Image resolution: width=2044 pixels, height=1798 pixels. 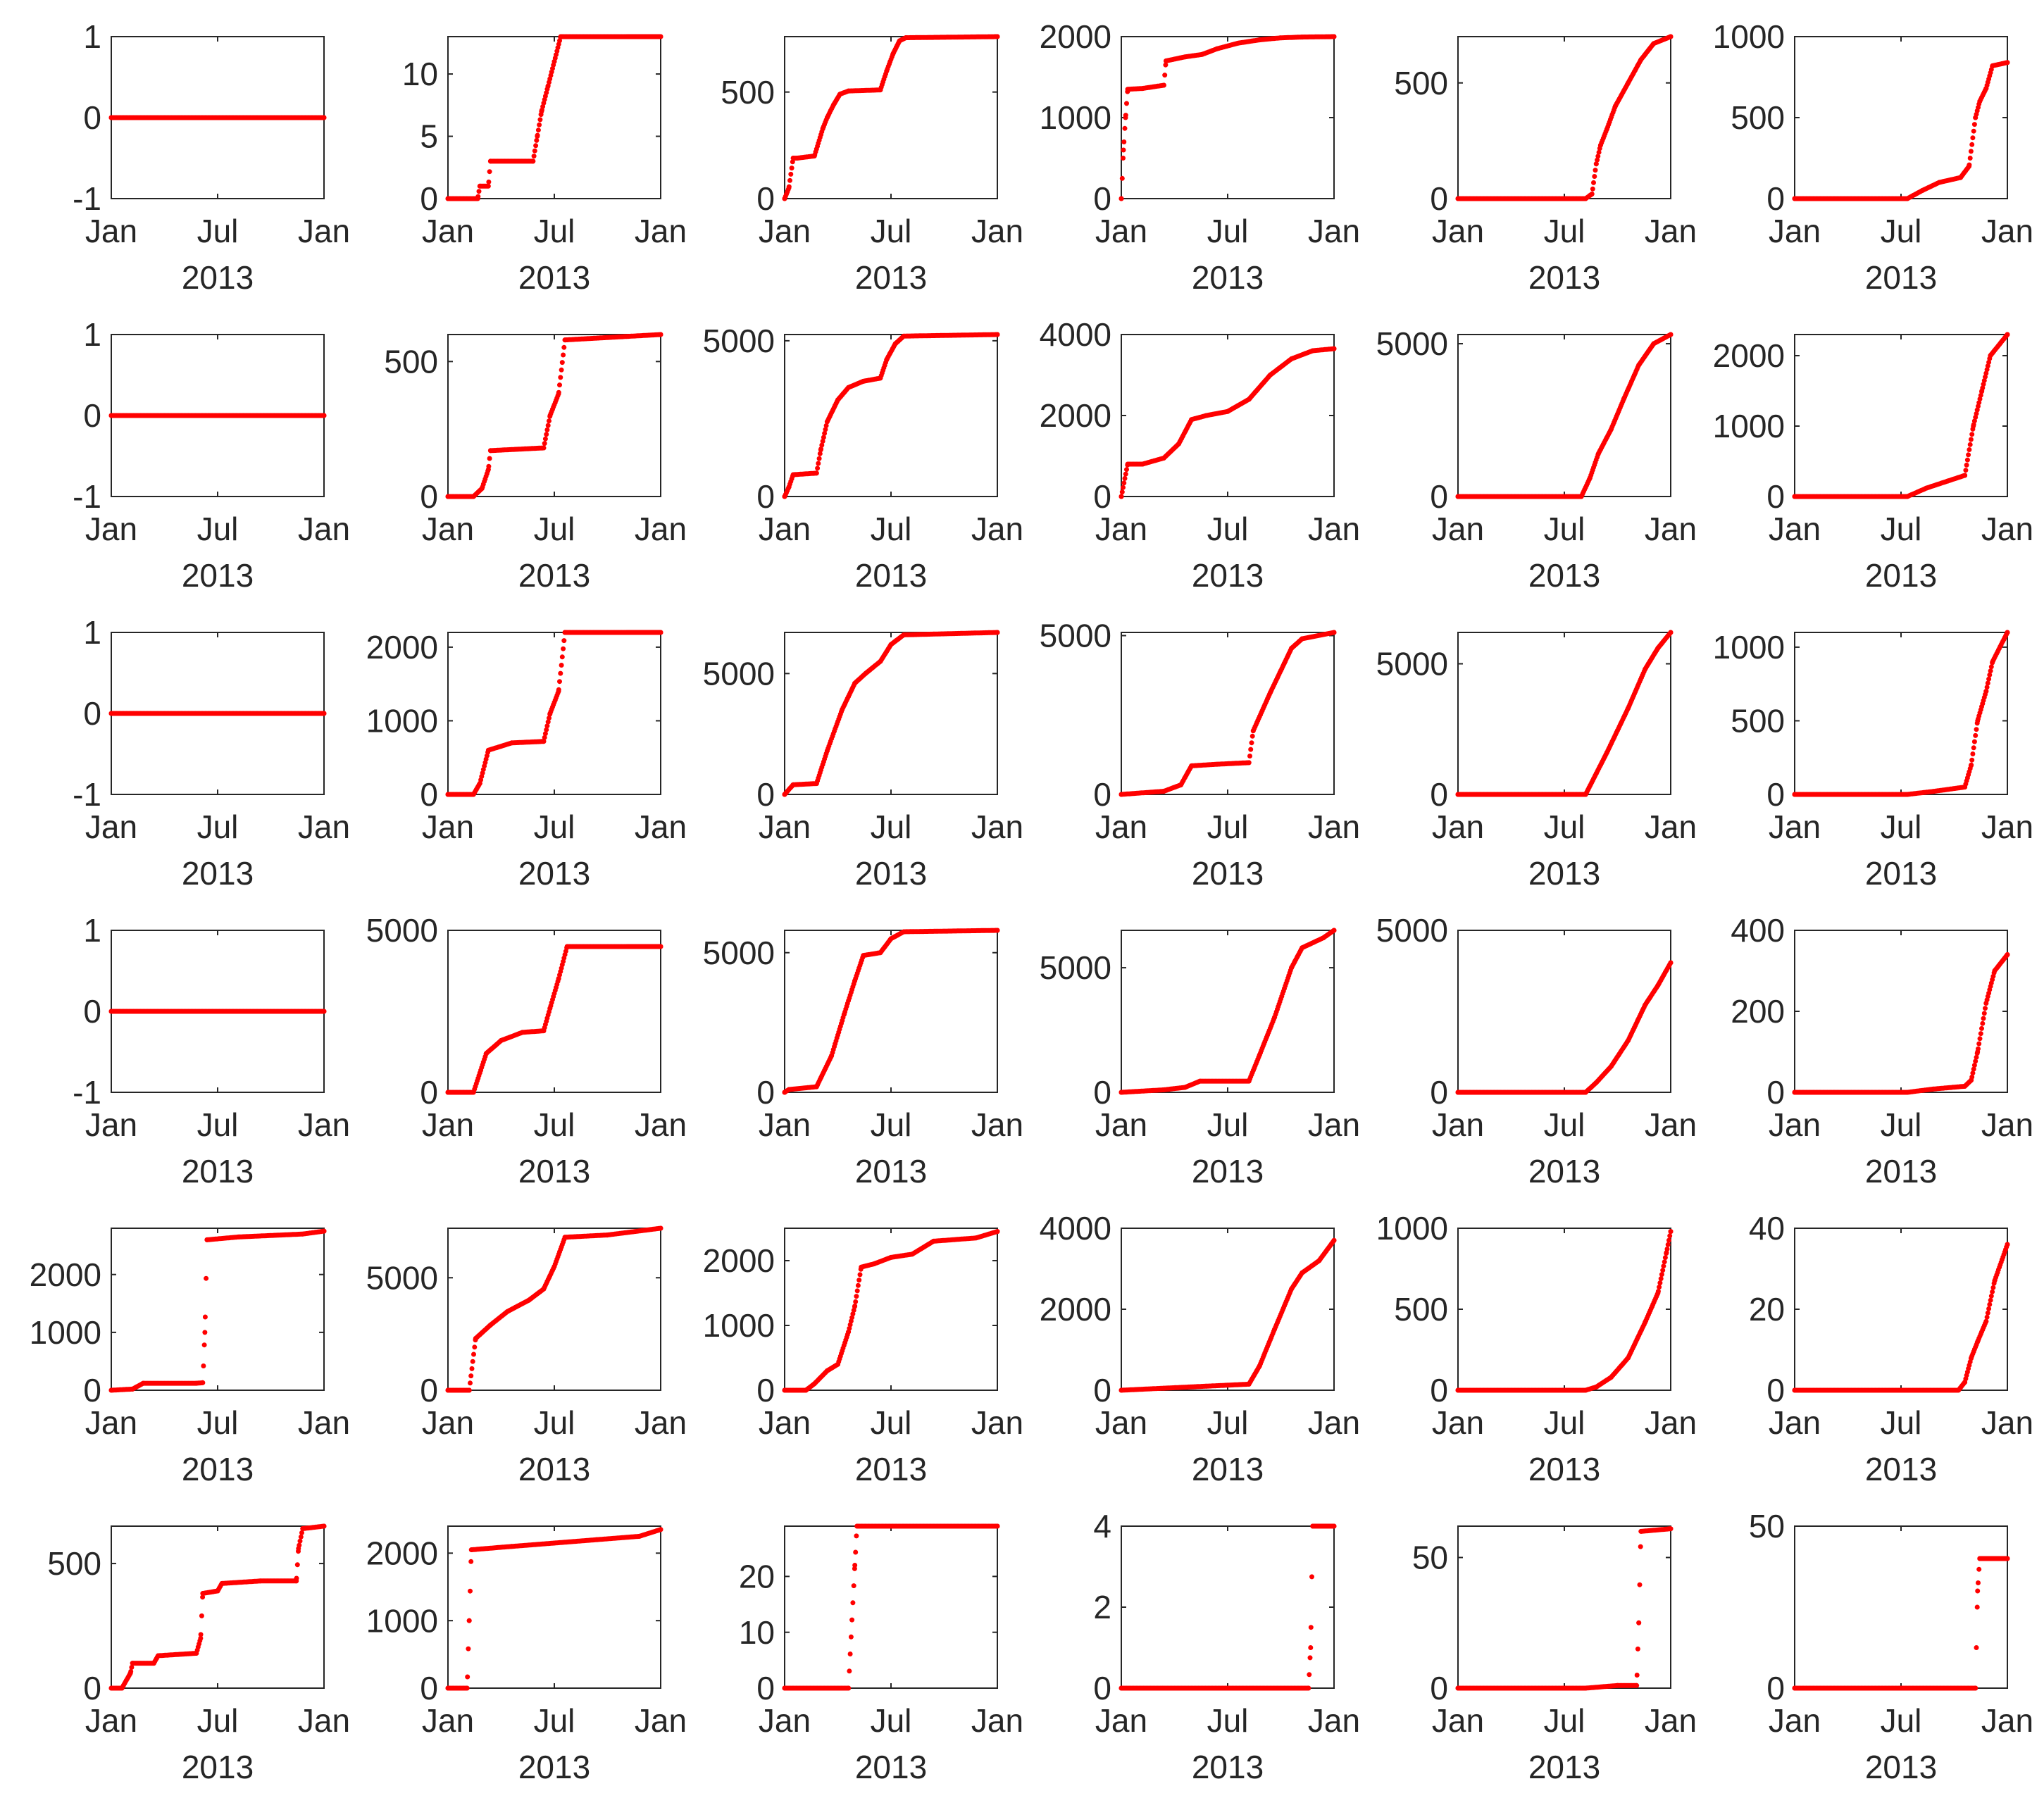 What do you see at coordinates (65, 1333) in the screenshot?
I see `y-tick-label: 1000` at bounding box center [65, 1333].